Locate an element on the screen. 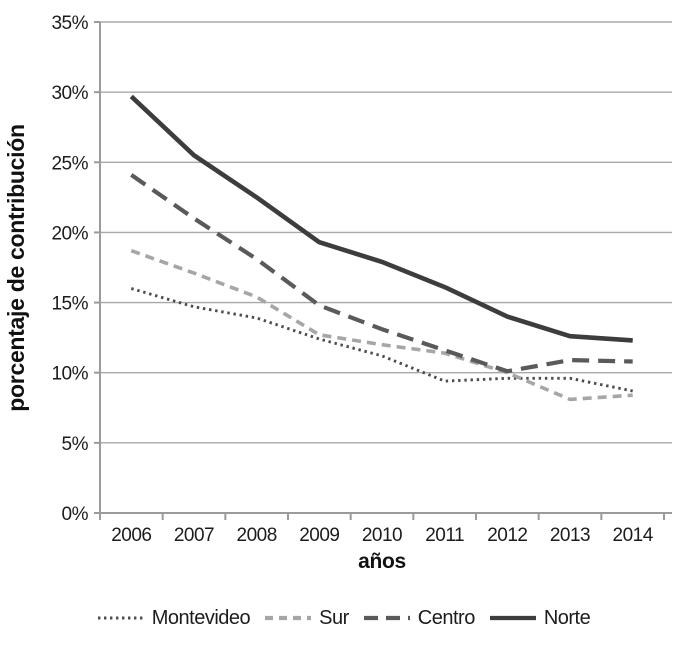 The image size is (687, 652). x-tick-label: 2006 is located at coordinates (131, 535).